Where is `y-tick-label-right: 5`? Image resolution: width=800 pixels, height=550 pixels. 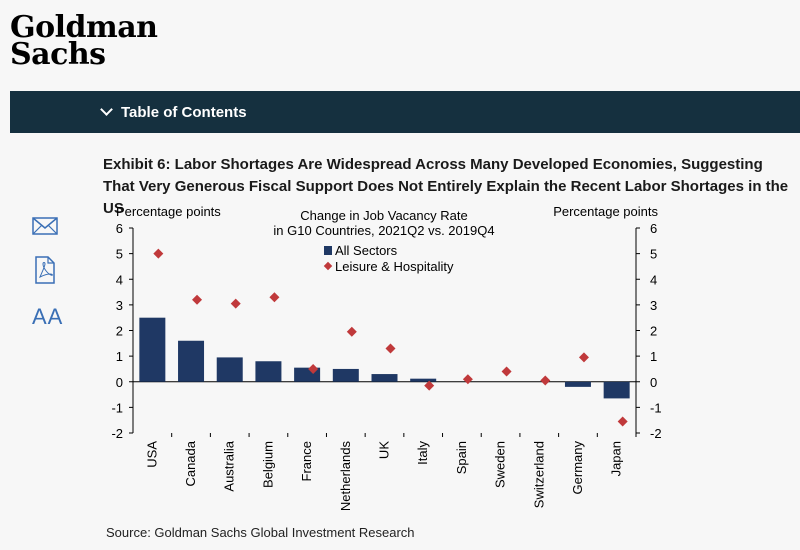
y-tick-label-right: 5 is located at coordinates (653, 254).